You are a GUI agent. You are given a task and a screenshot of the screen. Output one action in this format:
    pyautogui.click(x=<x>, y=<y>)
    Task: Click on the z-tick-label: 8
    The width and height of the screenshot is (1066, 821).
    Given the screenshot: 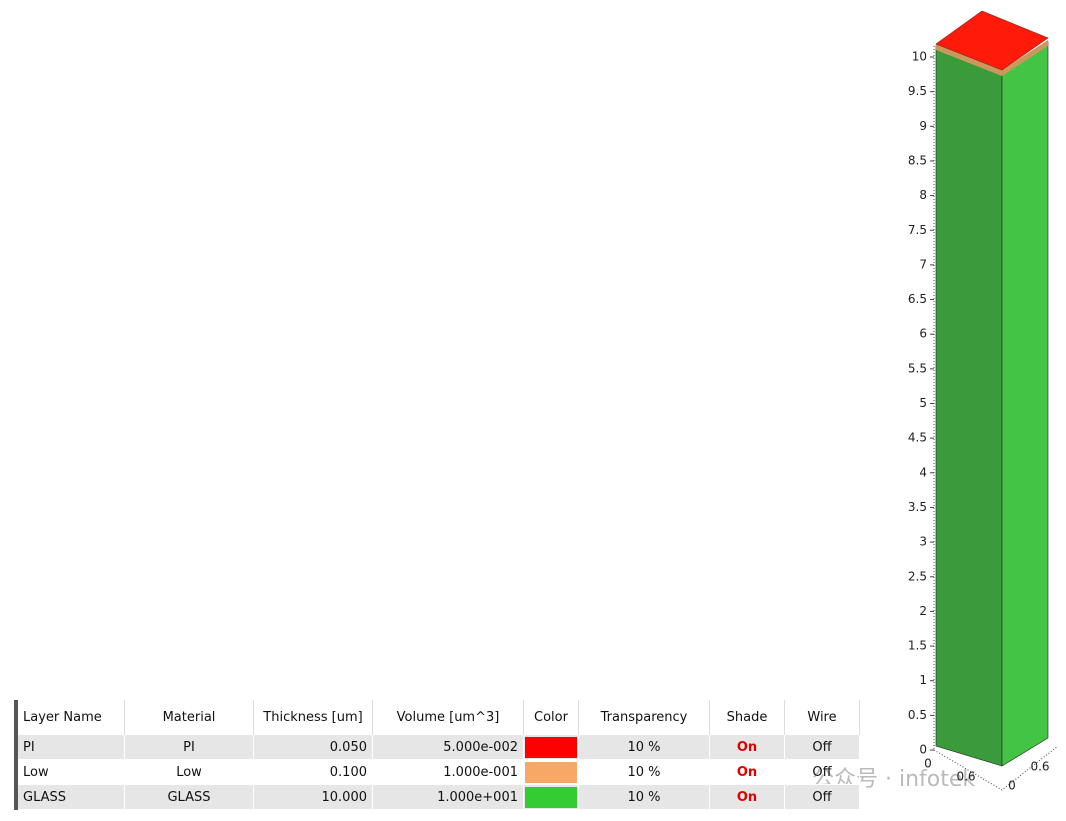 What is the action you would take?
    pyautogui.click(x=923, y=195)
    